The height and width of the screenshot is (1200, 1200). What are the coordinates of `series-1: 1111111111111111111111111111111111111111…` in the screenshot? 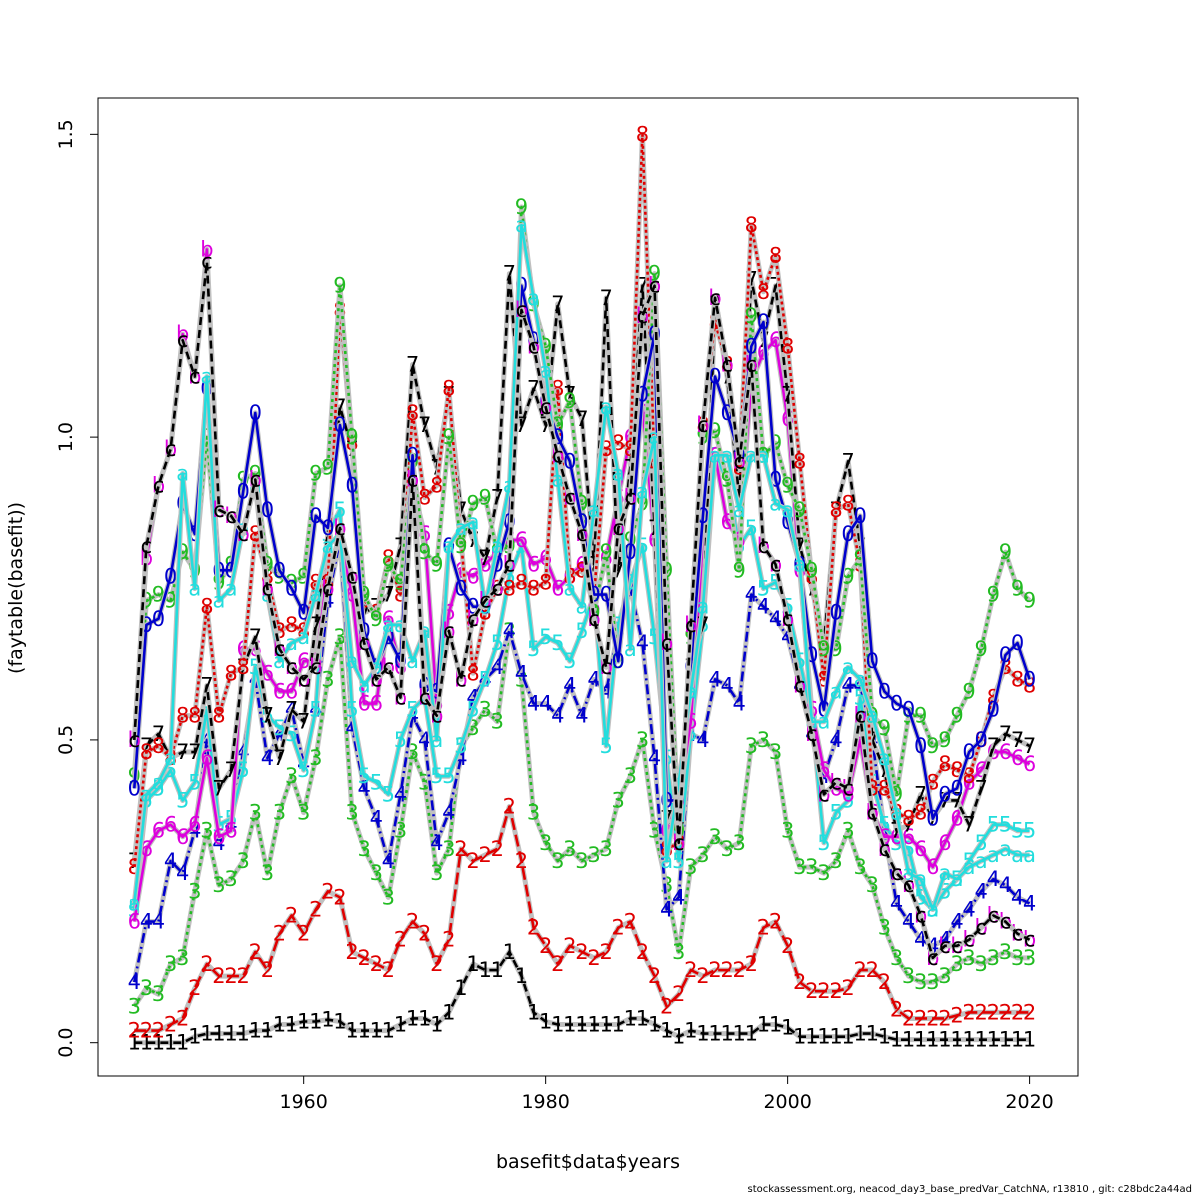 It's located at (582, 997).